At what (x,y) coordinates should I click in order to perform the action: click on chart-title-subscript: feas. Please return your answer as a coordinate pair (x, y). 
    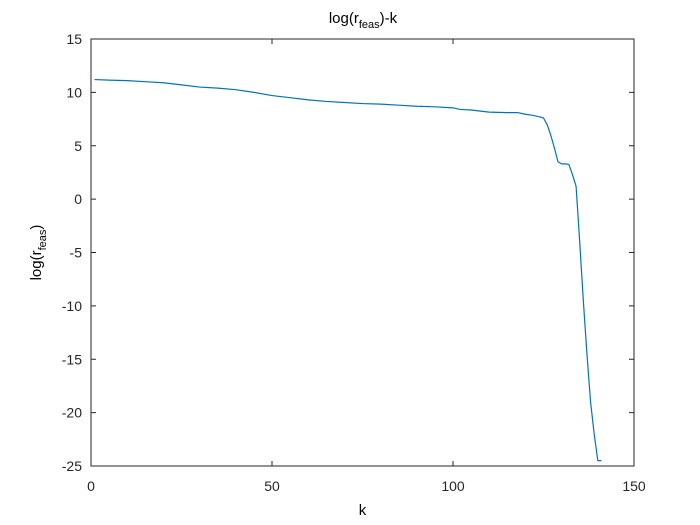
    Looking at the image, I should click on (369, 25).